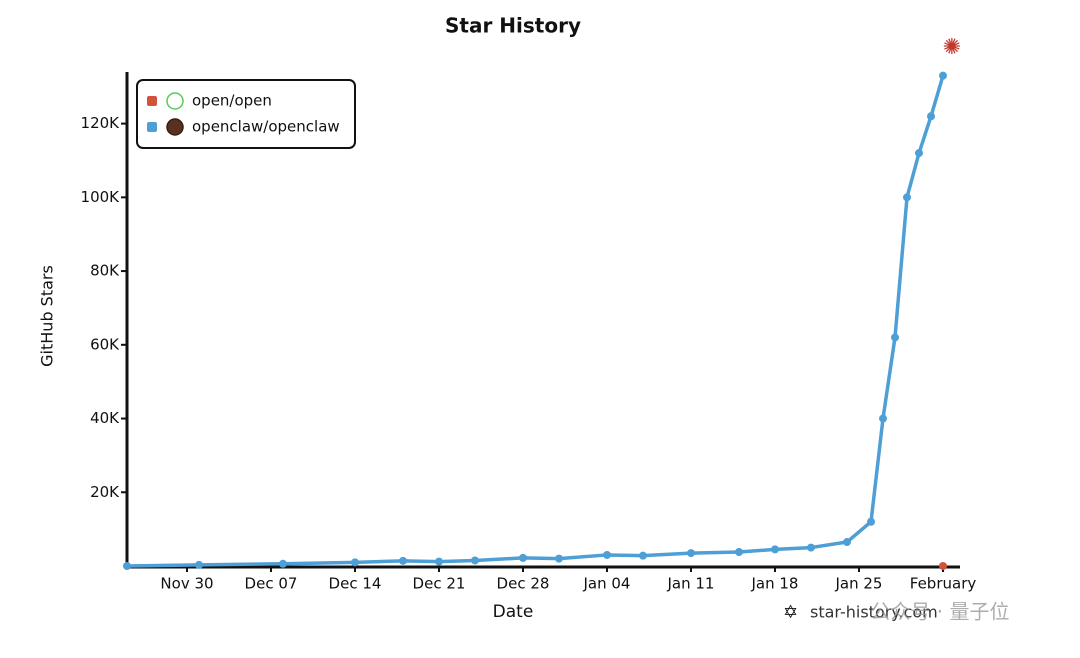 The height and width of the screenshot is (658, 1080). I want to click on x-tick-label: Dec 14, so click(355, 584).